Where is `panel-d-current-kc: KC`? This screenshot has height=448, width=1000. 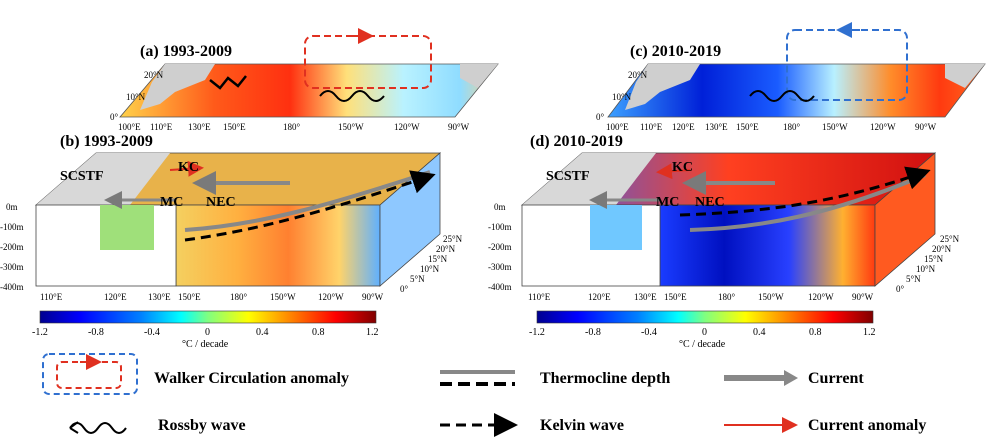 panel-d-current-kc: KC is located at coordinates (682, 167).